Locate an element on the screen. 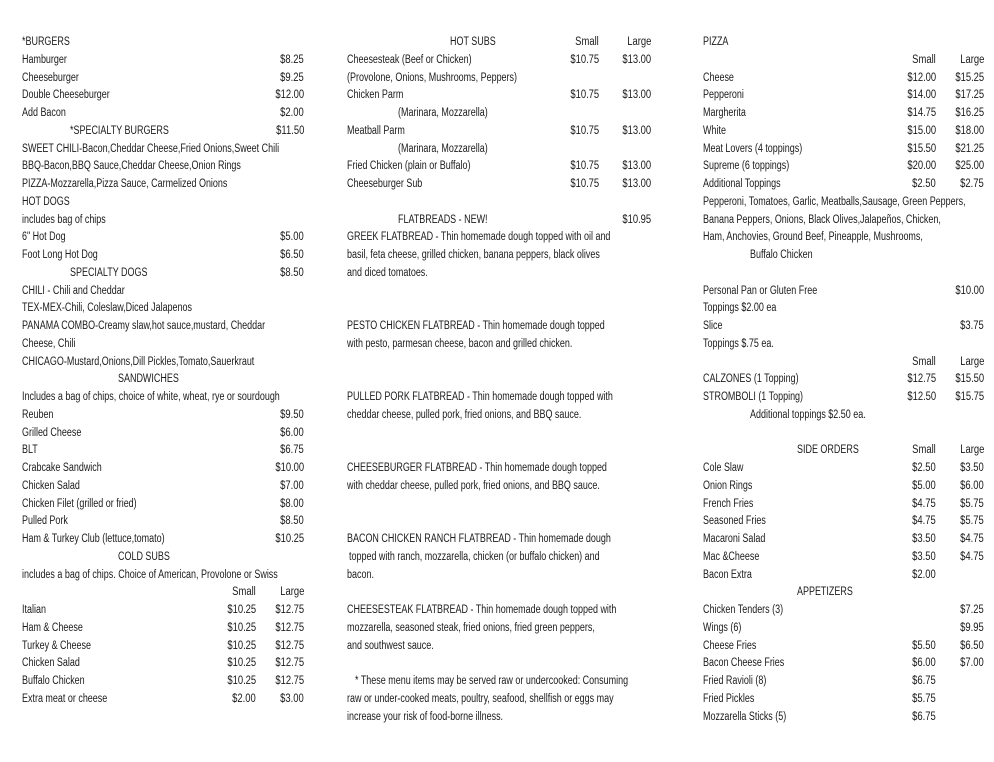 The image size is (994, 762). menu-line: Grilled Cheese $6.00 is located at coordinates (163, 434).